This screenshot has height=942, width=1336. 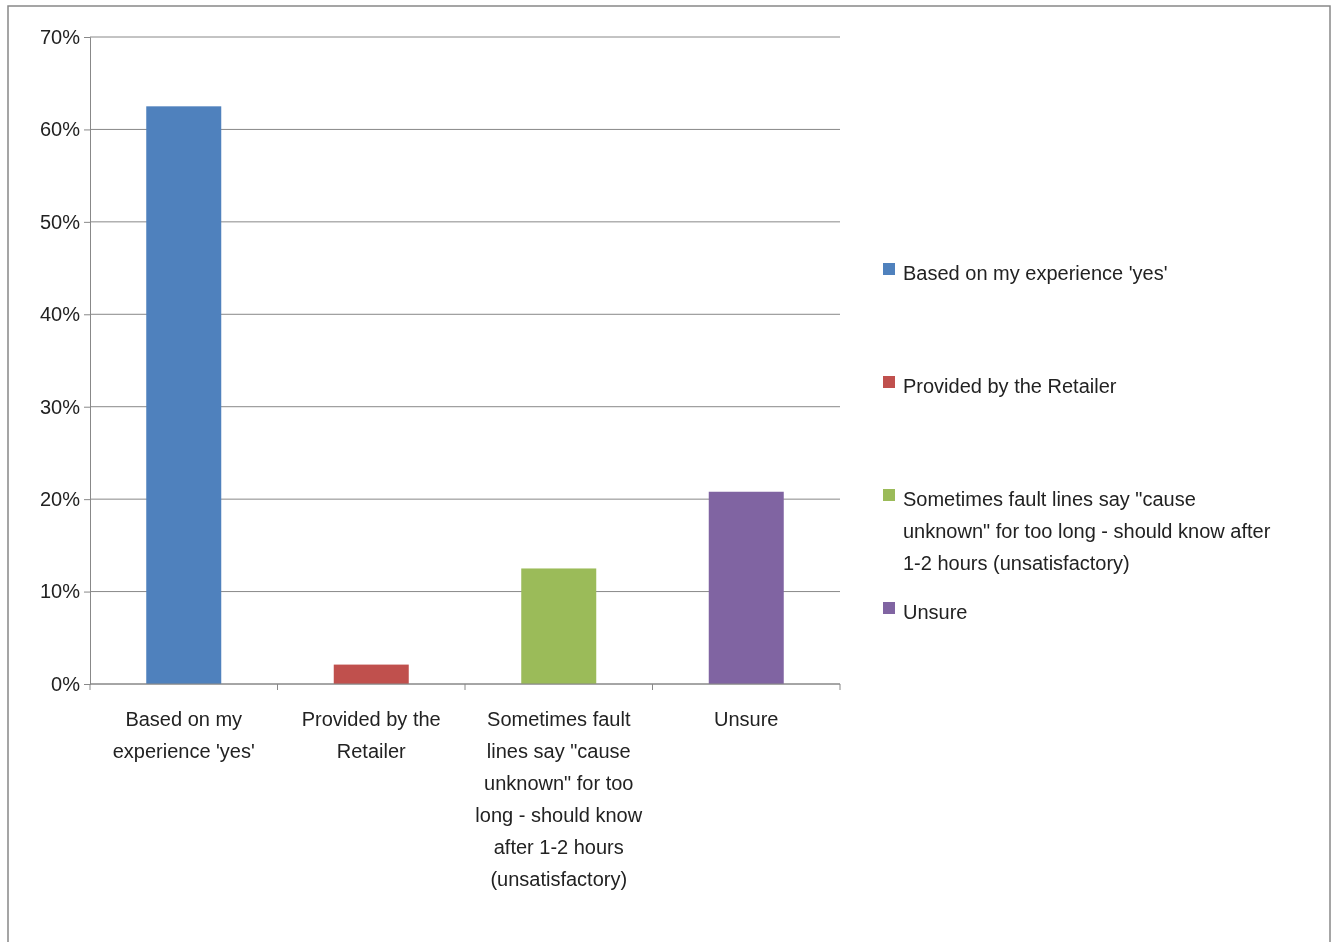 I want to click on y-tick-label: 10%, so click(x=60, y=591).